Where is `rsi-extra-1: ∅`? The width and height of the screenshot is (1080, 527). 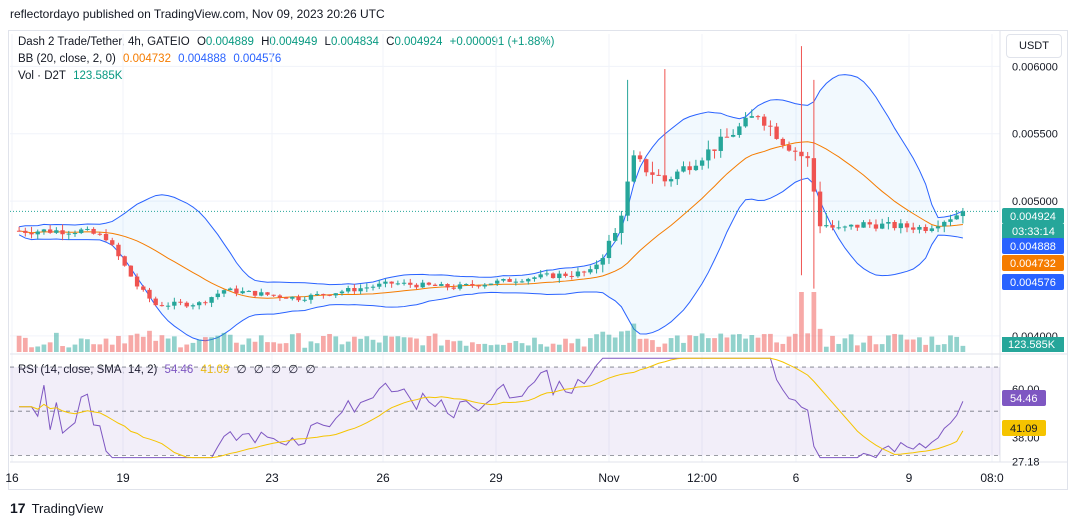
rsi-extra-1: ∅ is located at coordinates (241, 370).